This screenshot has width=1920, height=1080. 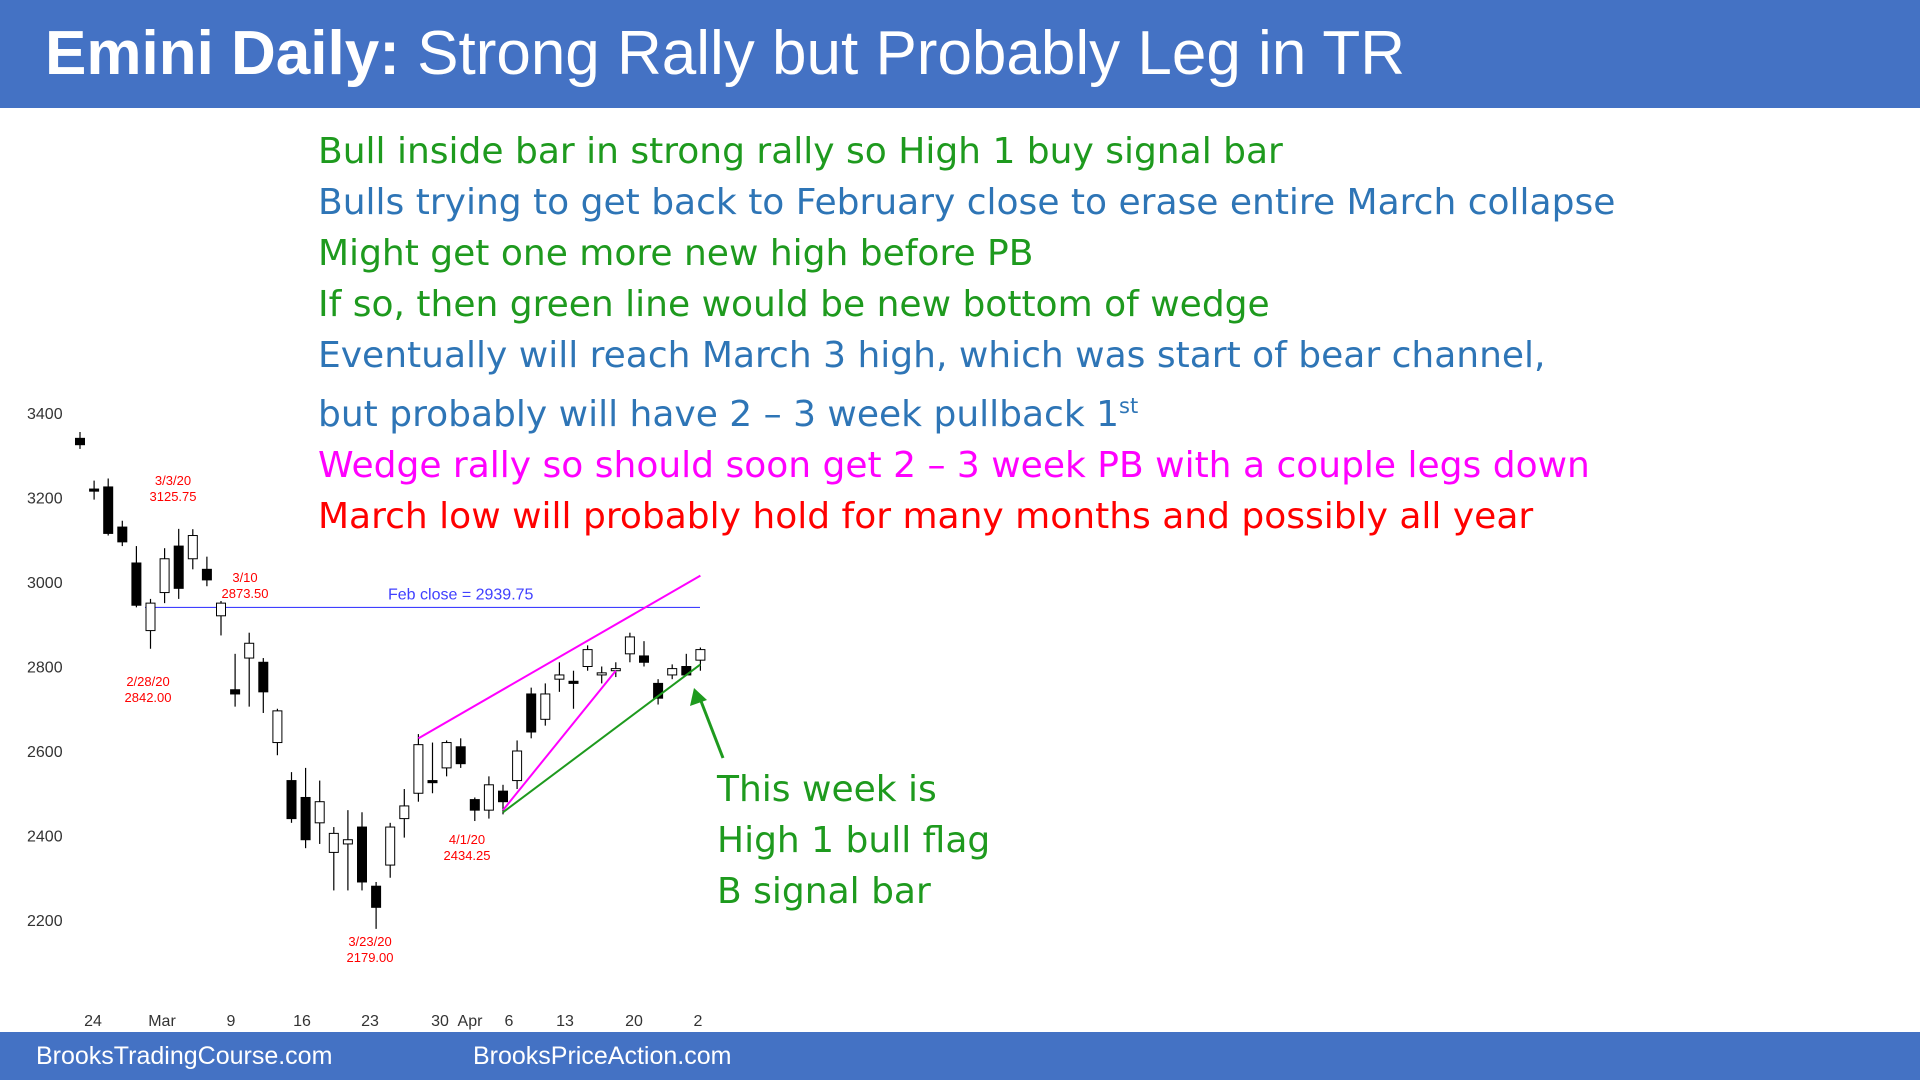 What do you see at coordinates (45, 583) in the screenshot?
I see `y-tick-label: 3000` at bounding box center [45, 583].